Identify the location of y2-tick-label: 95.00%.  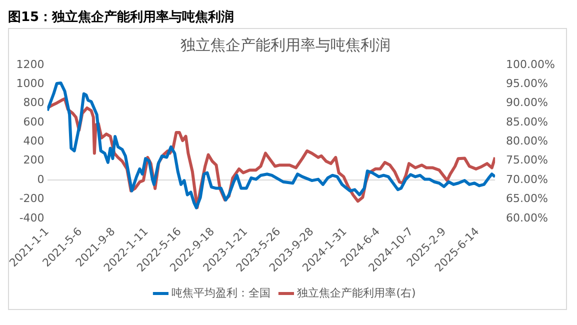
(527, 83).